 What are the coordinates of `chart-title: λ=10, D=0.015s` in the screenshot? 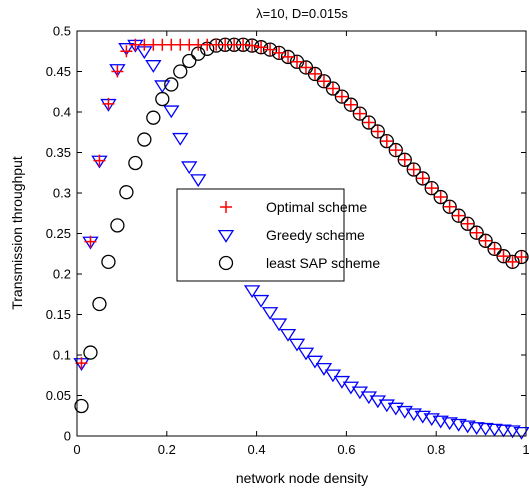 It's located at (302, 13).